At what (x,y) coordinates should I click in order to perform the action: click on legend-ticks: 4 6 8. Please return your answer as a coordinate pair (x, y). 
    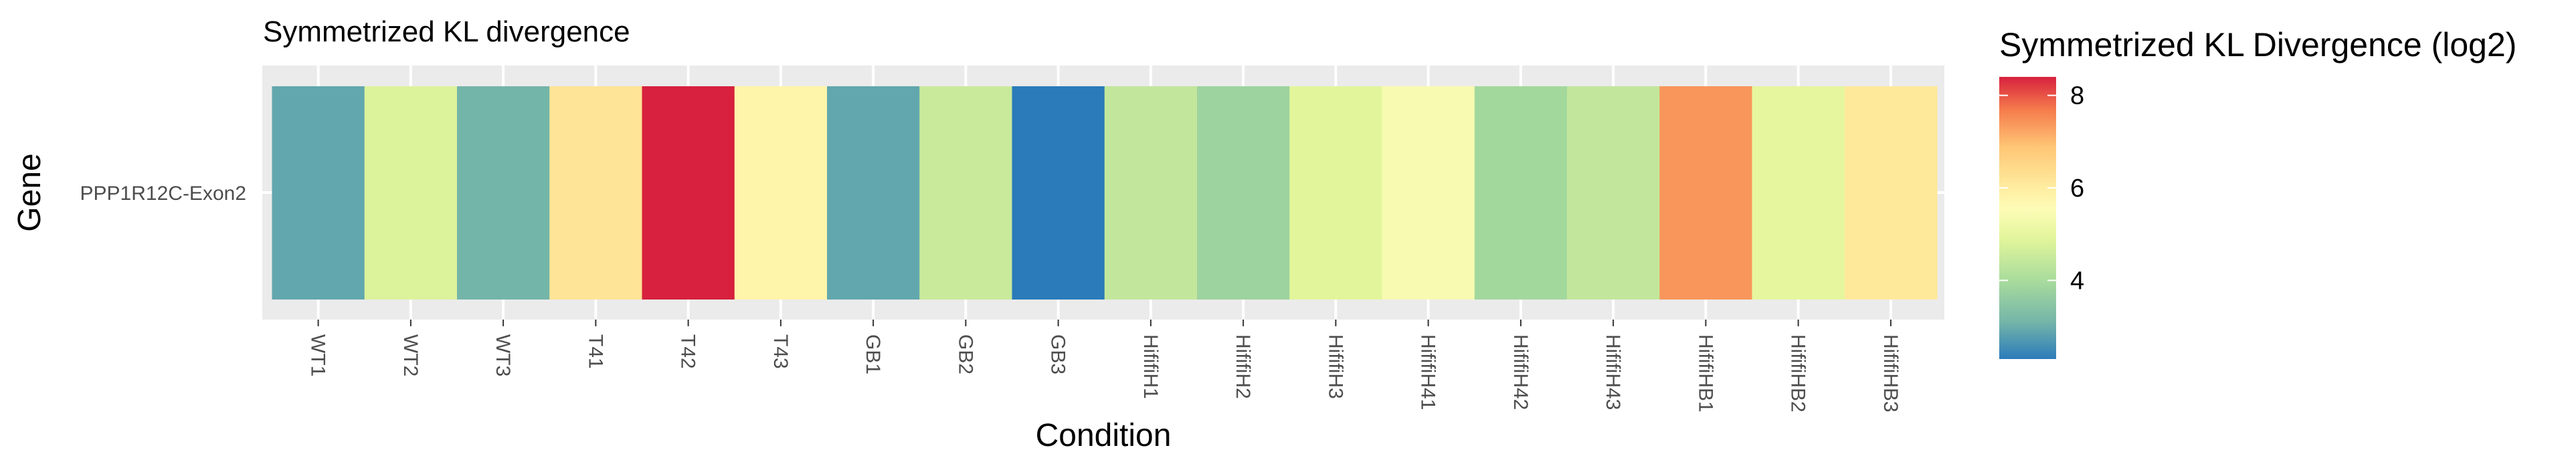
    Looking at the image, I should click on (2041, 189).